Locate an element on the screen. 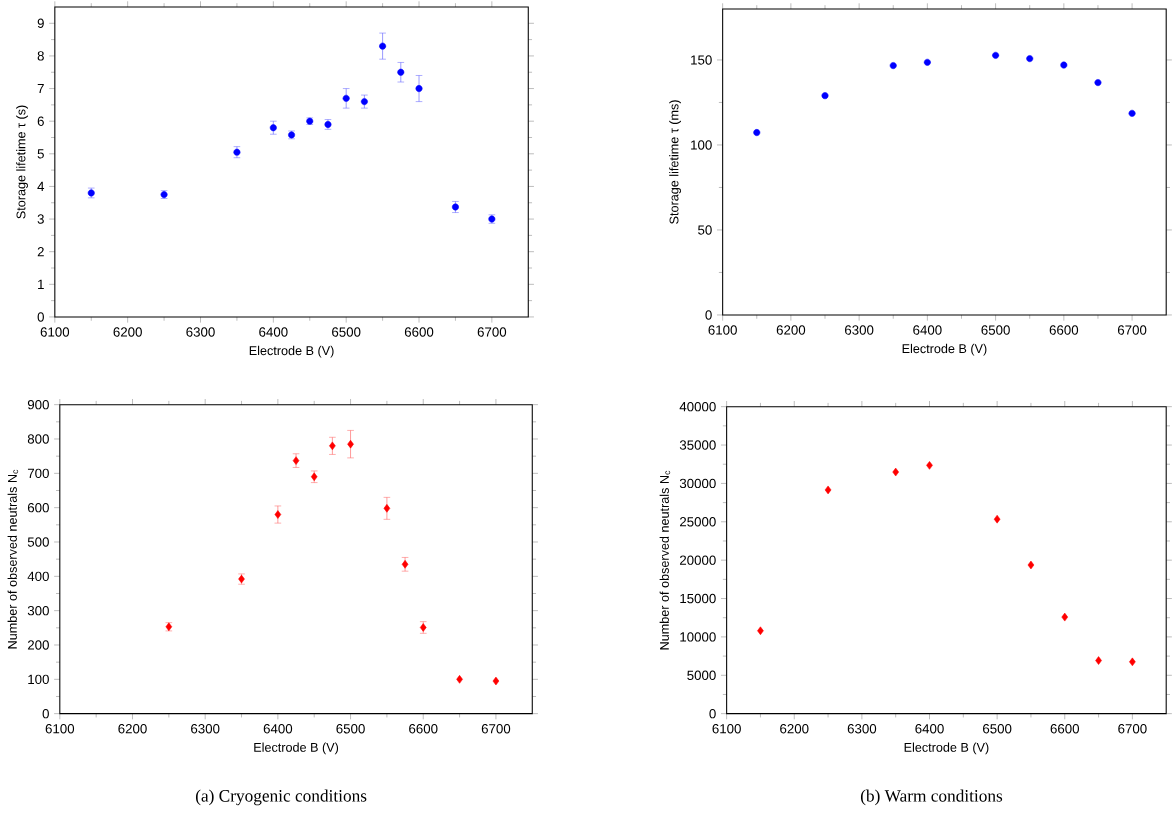  y-tick-label: 15000 is located at coordinates (698, 598).